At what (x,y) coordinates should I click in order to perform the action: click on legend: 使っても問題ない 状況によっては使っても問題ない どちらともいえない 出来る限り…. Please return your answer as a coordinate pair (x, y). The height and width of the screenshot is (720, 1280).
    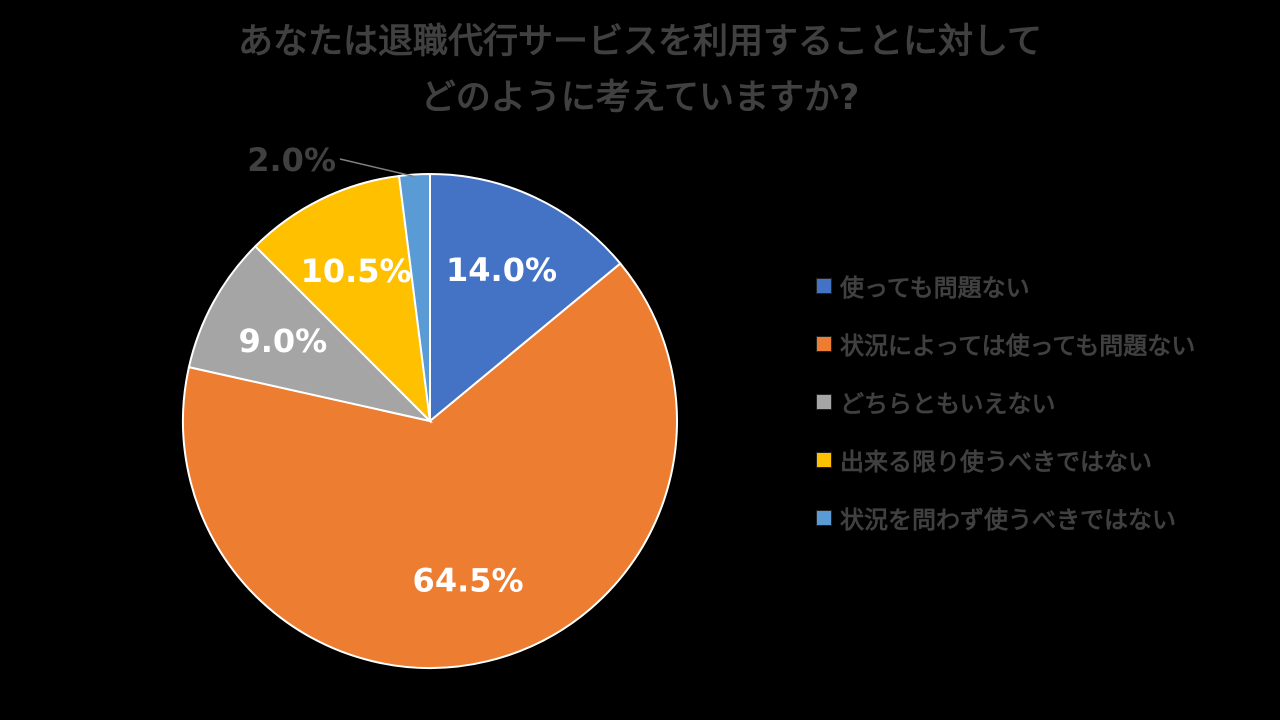
    Looking at the image, I should click on (1005, 411).